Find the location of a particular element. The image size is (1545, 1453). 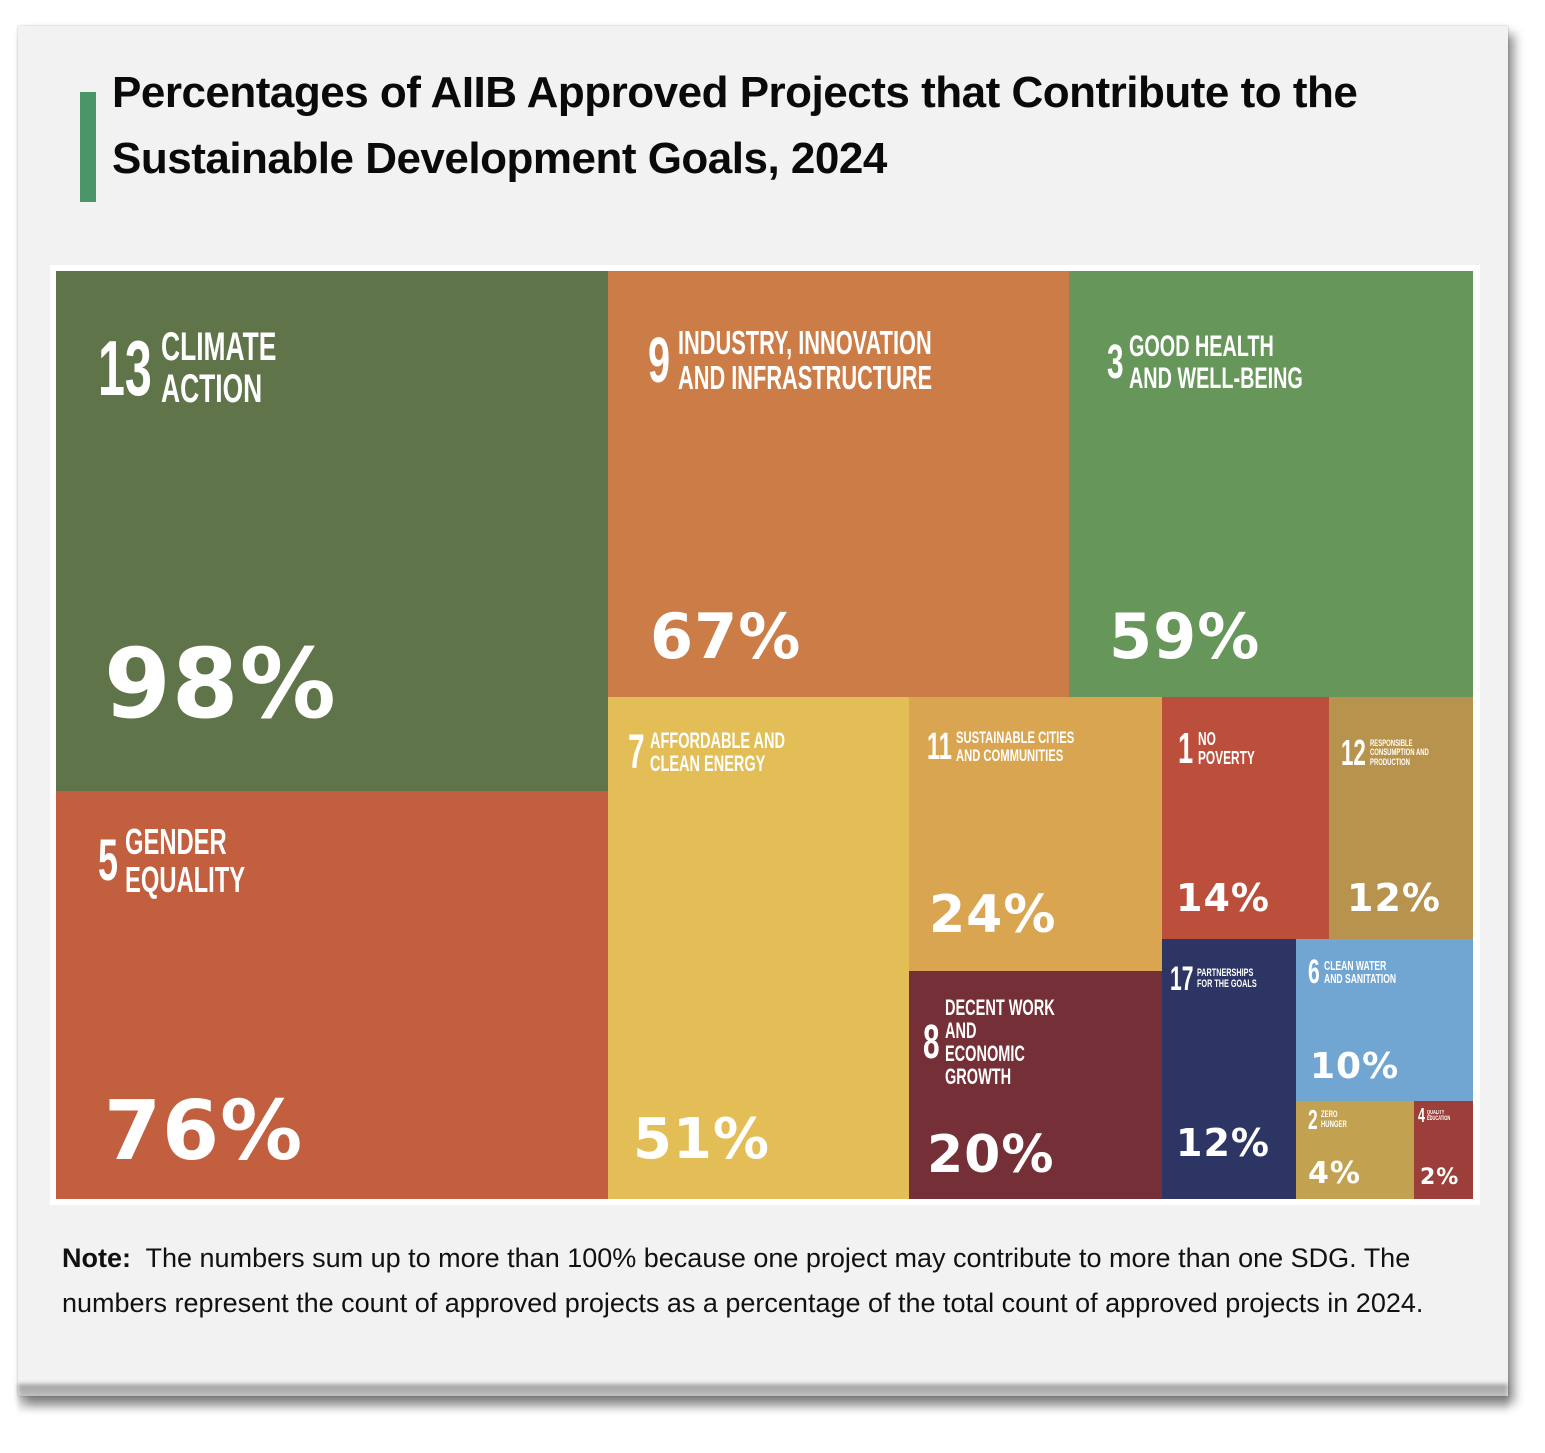

sdg-name-line1: Clean Water is located at coordinates (1355, 965).